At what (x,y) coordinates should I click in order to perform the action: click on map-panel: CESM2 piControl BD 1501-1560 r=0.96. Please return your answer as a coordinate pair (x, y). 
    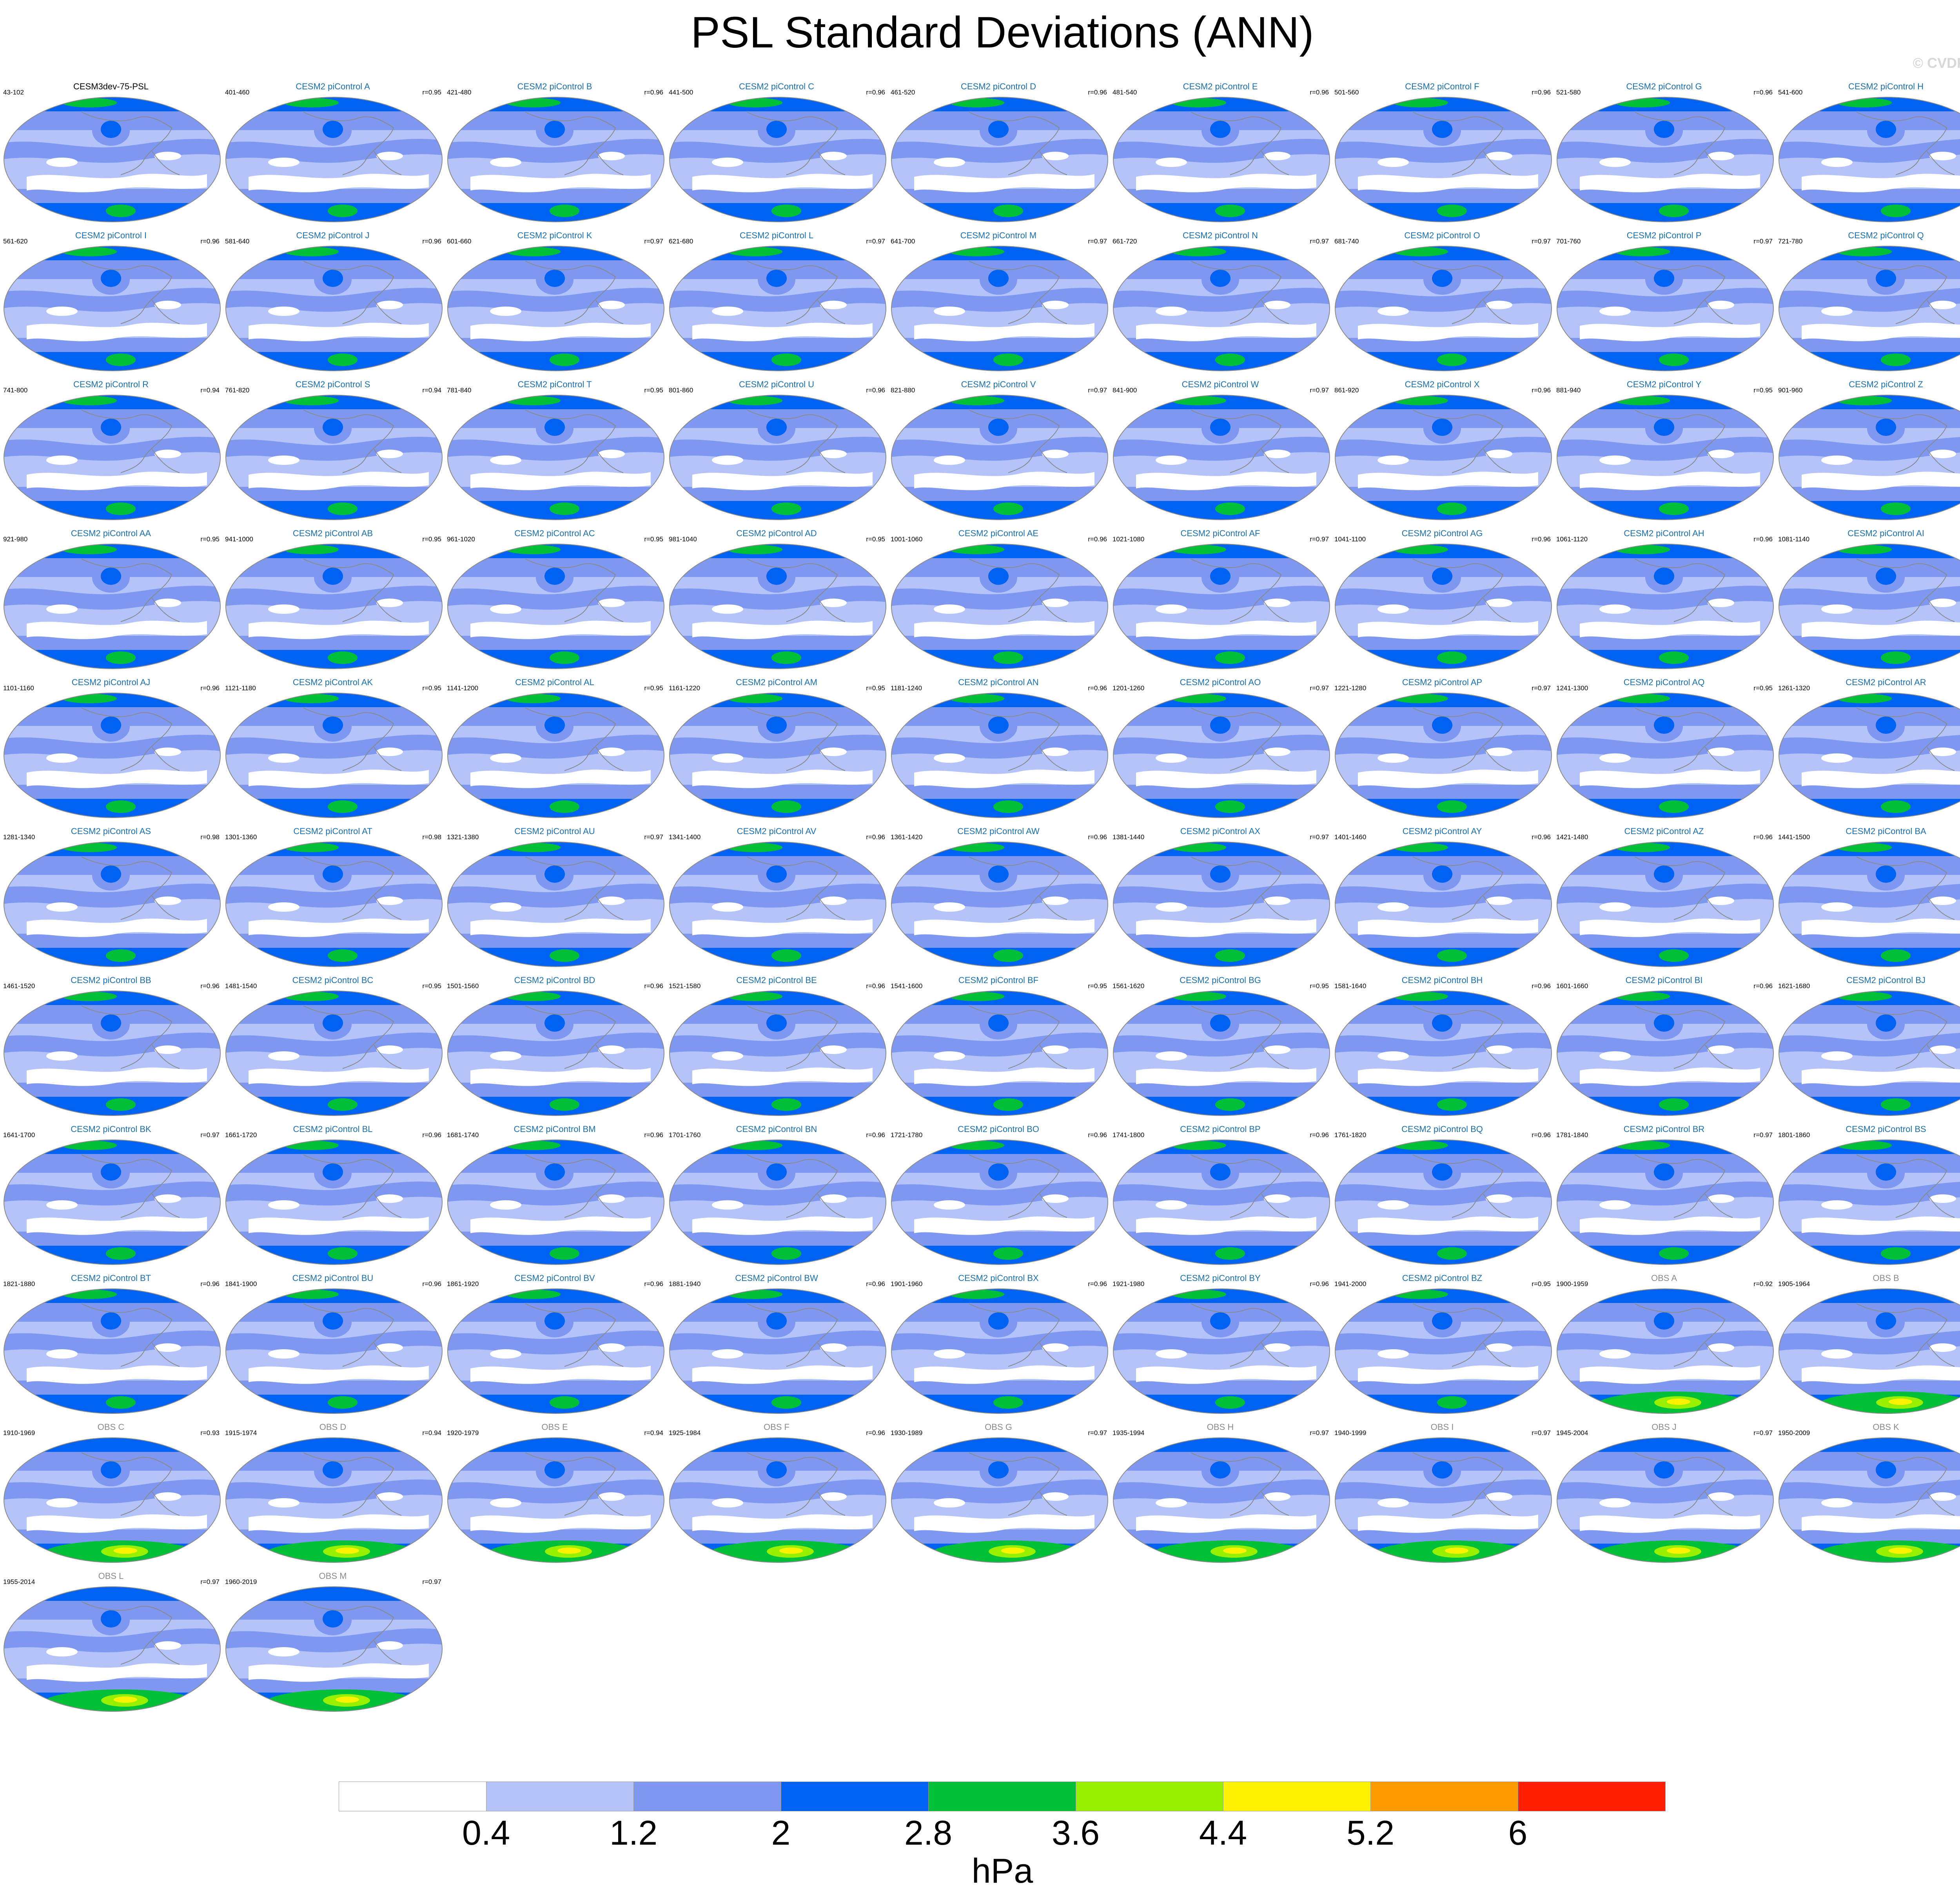
    Looking at the image, I should click on (555, 1042).